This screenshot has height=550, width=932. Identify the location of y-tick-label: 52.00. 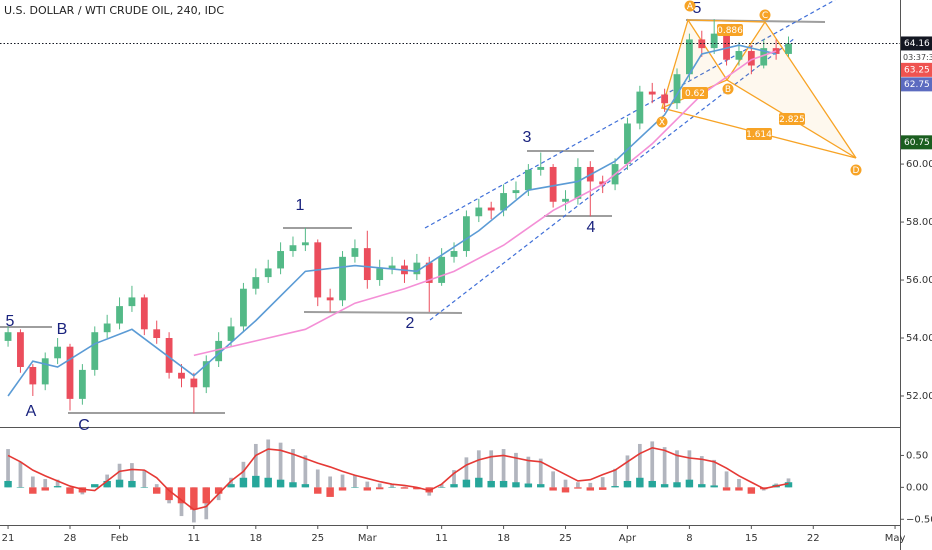
(919, 396).